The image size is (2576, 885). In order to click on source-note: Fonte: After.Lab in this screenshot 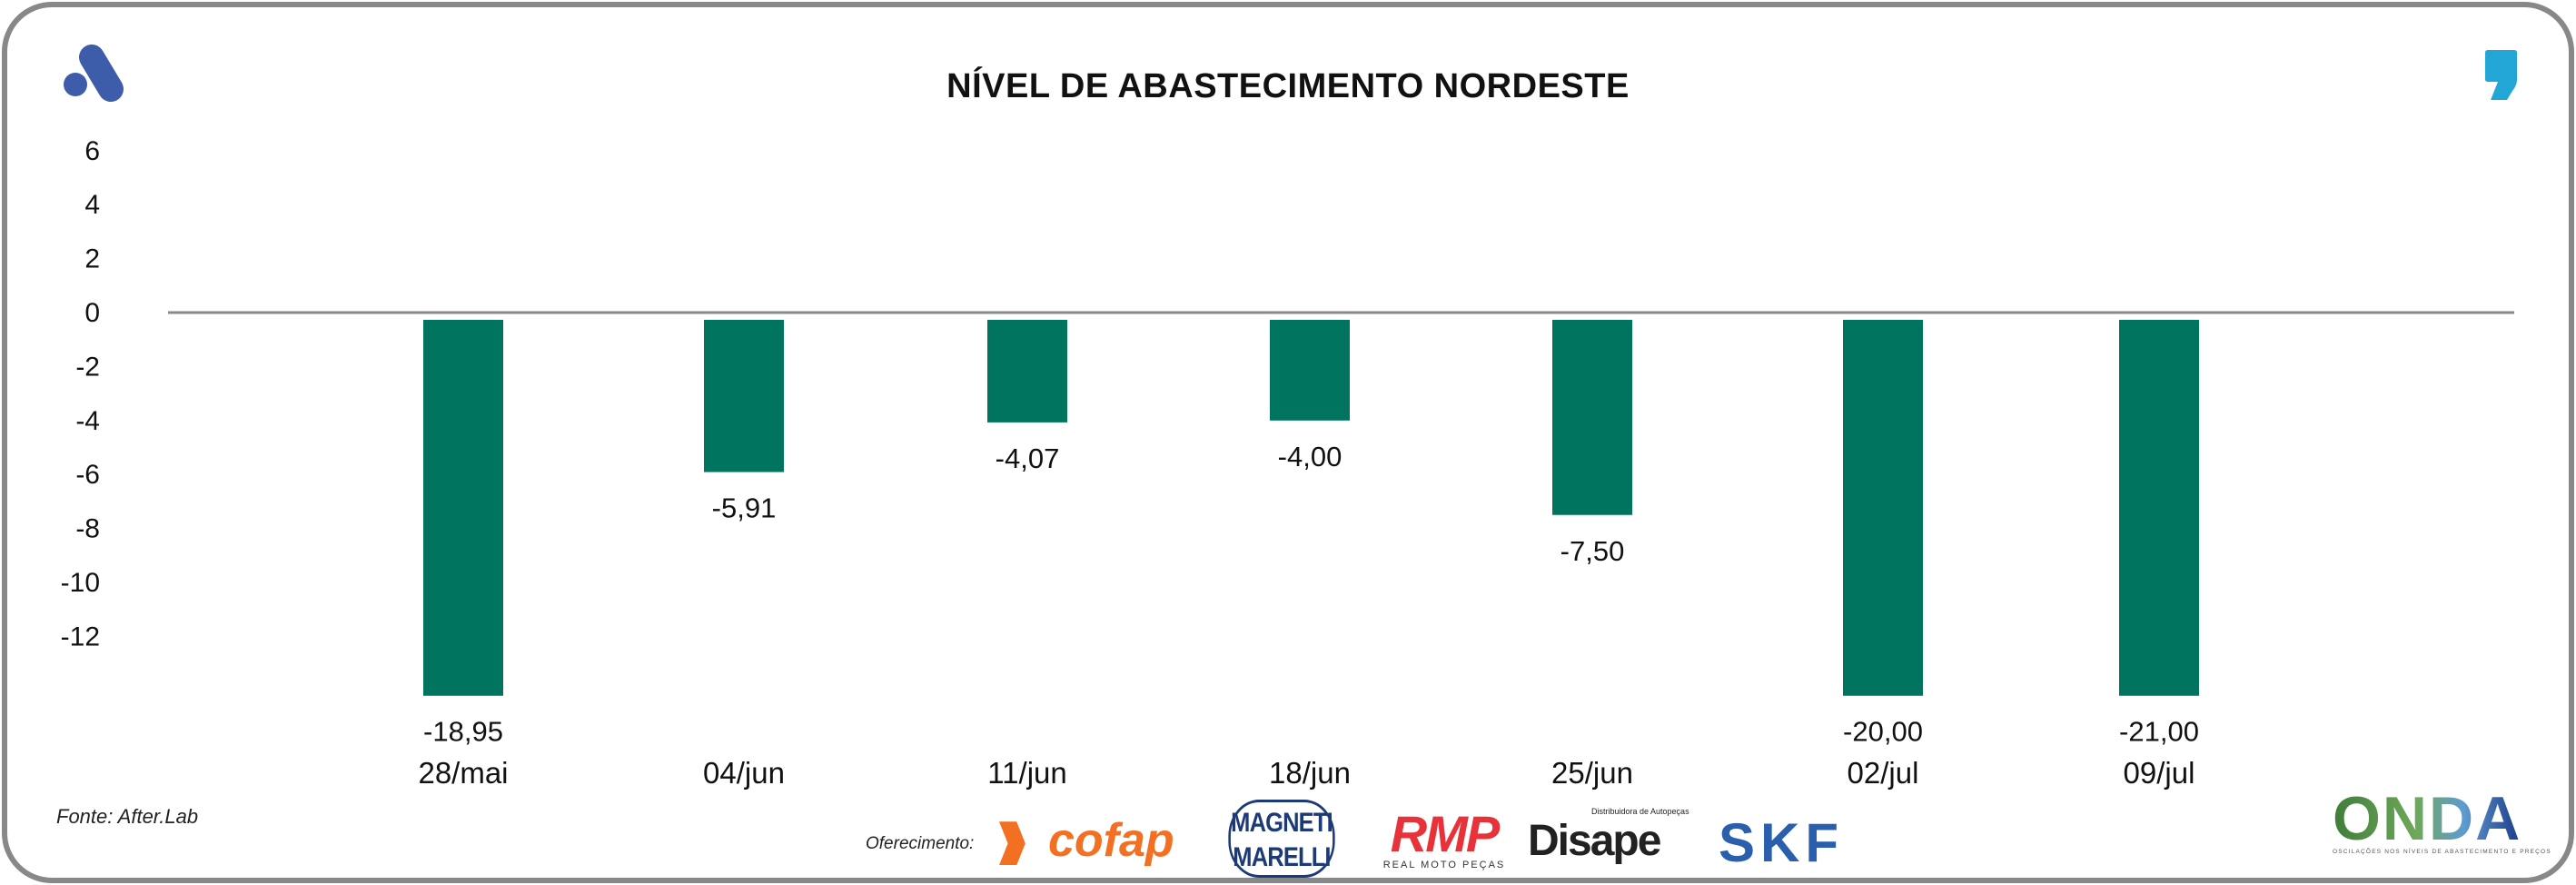, I will do `click(127, 816)`.